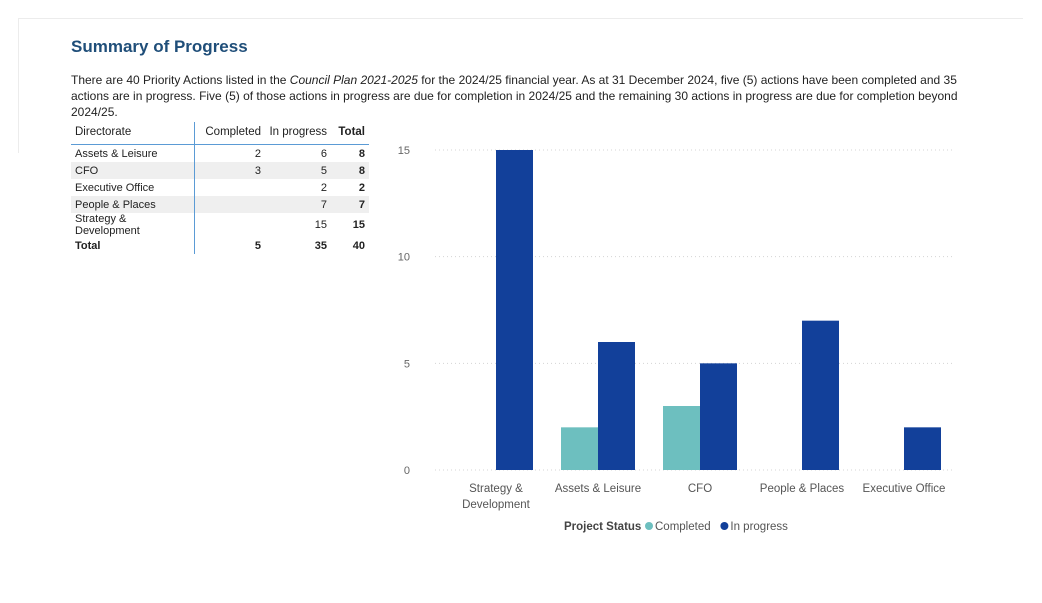 This screenshot has height=603, width=1042. Describe the element at coordinates (298, 245) in the screenshot. I see `cell-total-in-progress: 35` at that location.